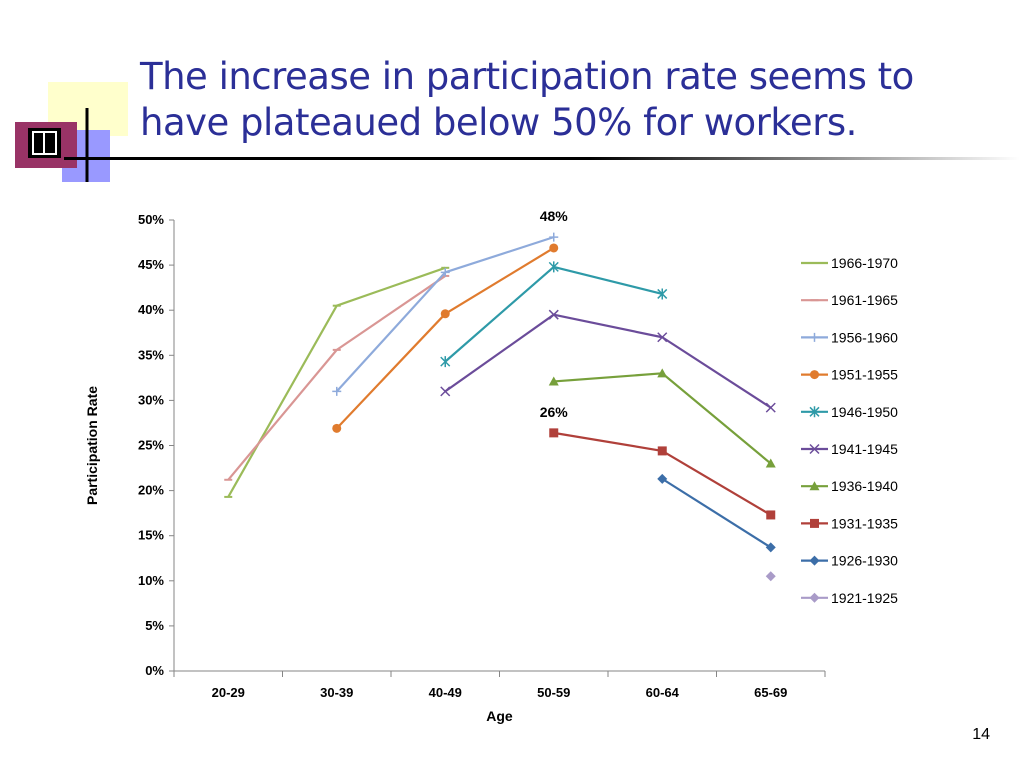 This screenshot has height=768, width=1024. I want to click on legend-label: 1941-1945, so click(864, 449).